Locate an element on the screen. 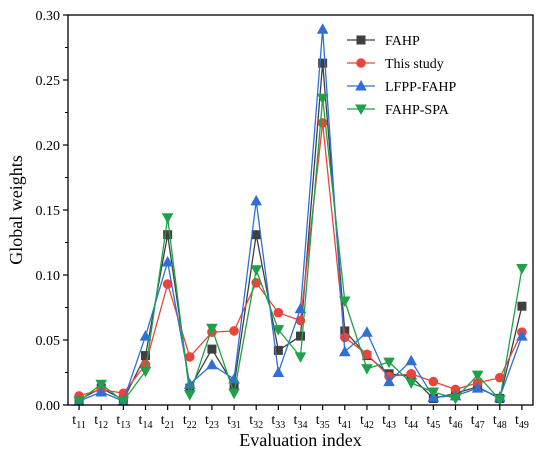 The image size is (550, 455). legend-item: LFPP-FAHP is located at coordinates (402, 87).